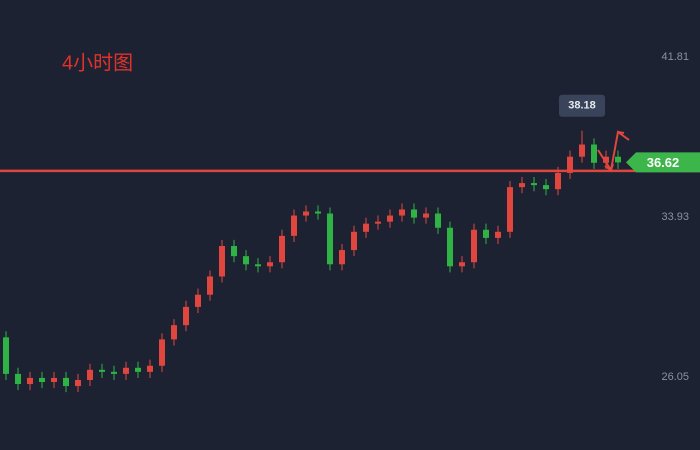 The image size is (700, 450). I want to click on y-tick-label: 41.81, so click(675, 57).